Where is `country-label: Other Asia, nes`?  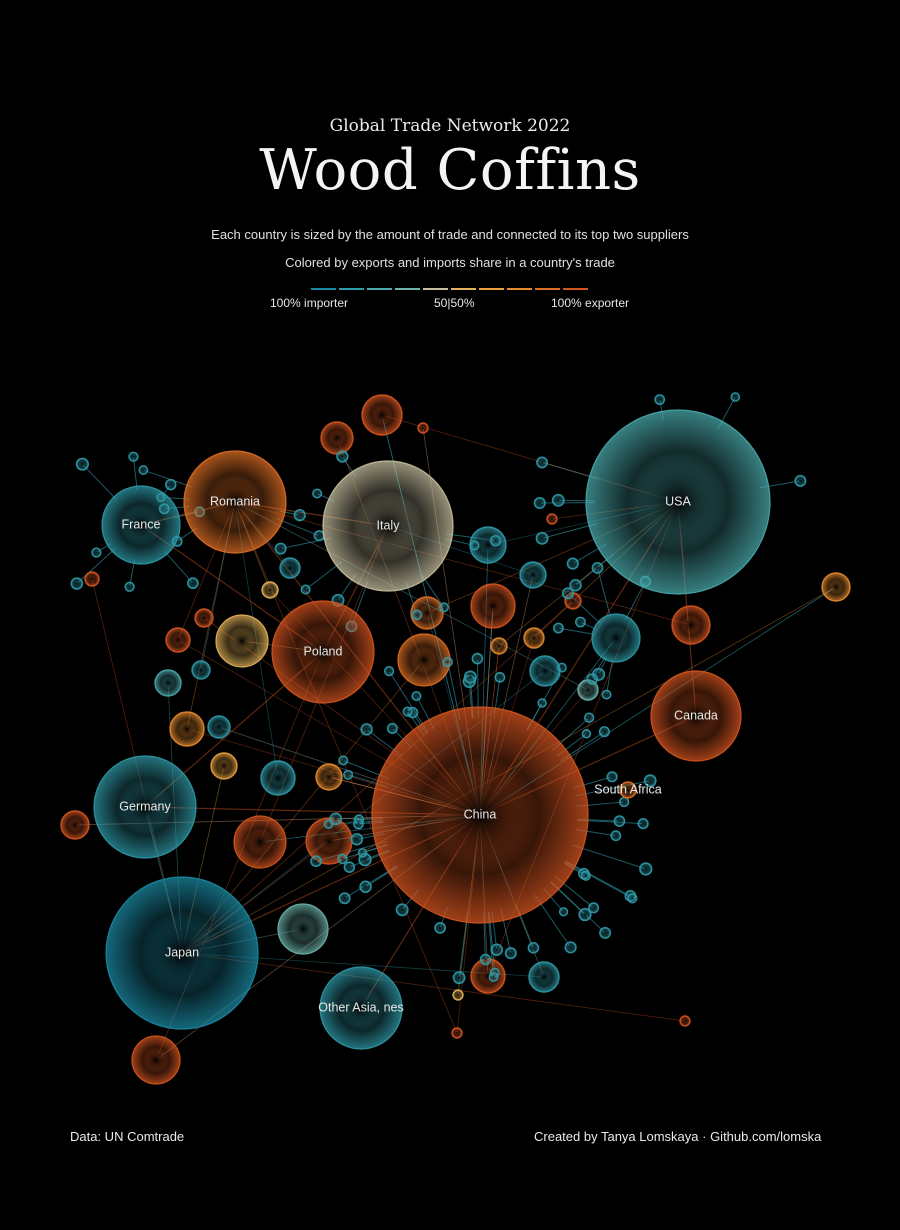 country-label: Other Asia, nes is located at coordinates (360, 1007).